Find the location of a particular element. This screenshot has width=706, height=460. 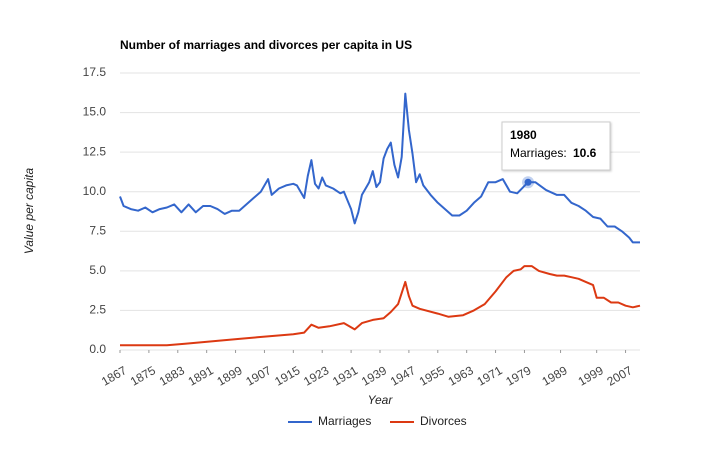

x-tick-label: 1875 is located at coordinates (143, 376).